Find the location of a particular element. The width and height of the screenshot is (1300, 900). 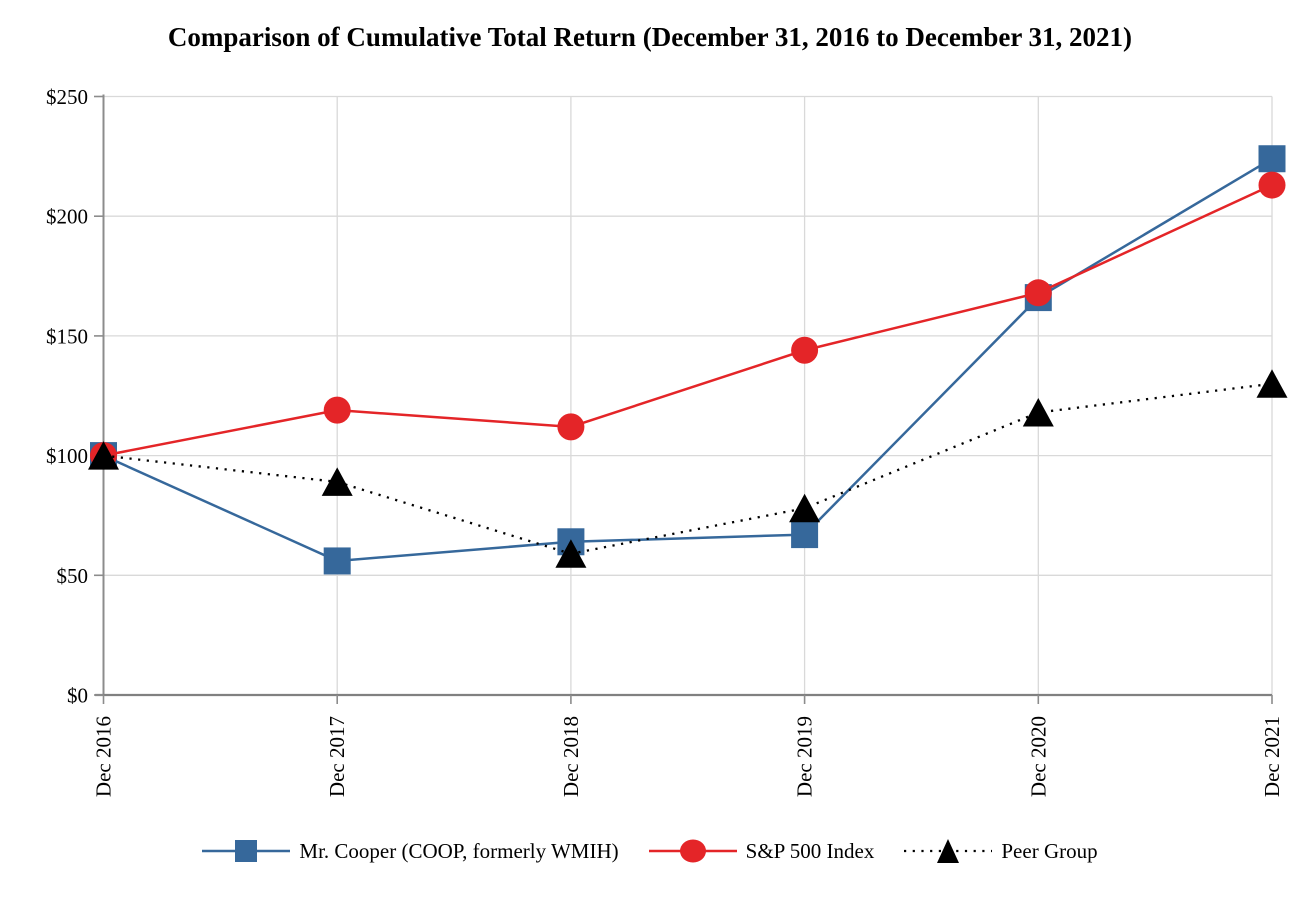

y-axis-tick-label: $200 is located at coordinates (67, 217).